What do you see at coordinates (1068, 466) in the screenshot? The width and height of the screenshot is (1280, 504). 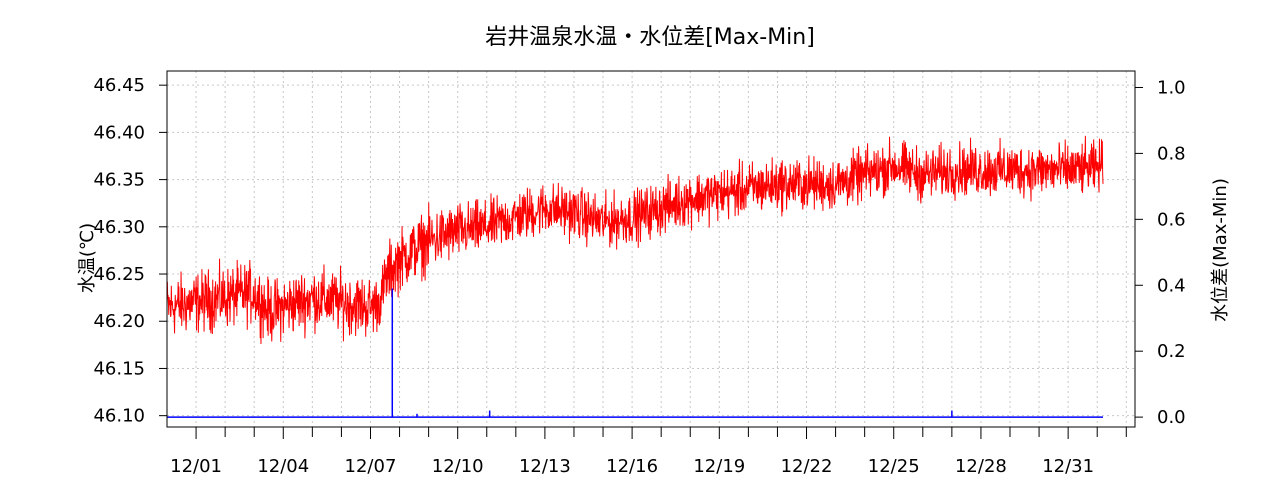 I see `x-tick-label: 12/31` at bounding box center [1068, 466].